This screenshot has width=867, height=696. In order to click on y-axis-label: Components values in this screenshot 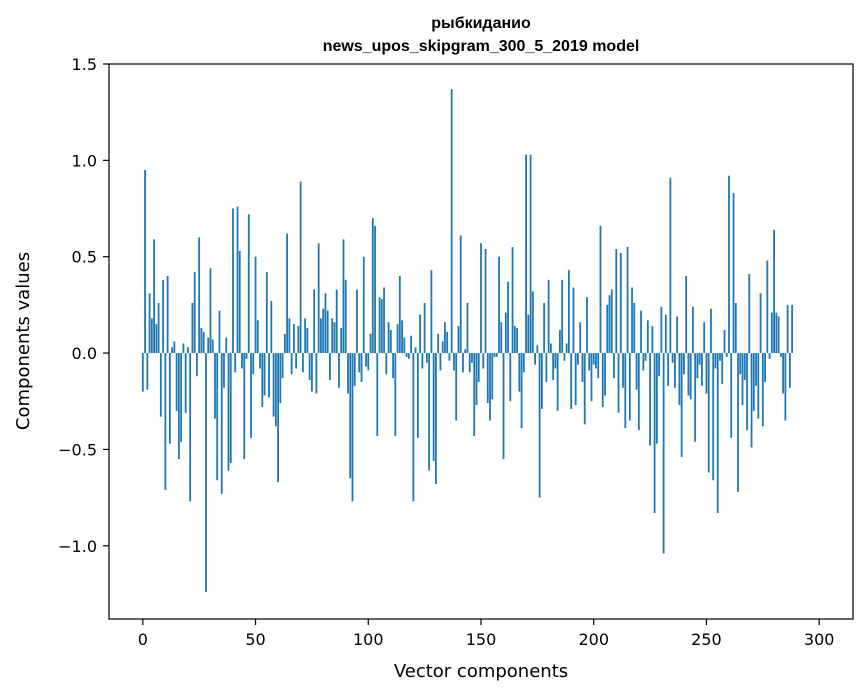, I will do `click(23, 341)`.